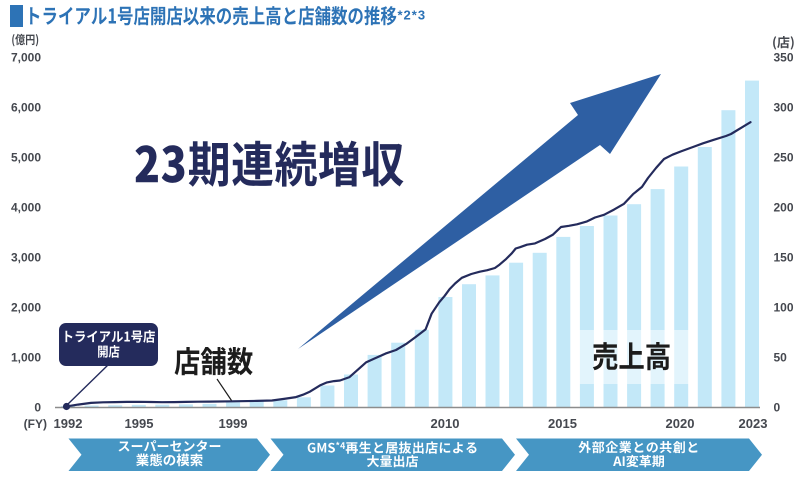 Image resolution: width=800 pixels, height=477 pixels. Describe the element at coordinates (680, 423) in the screenshot. I see `svg-text: 2020` at that location.